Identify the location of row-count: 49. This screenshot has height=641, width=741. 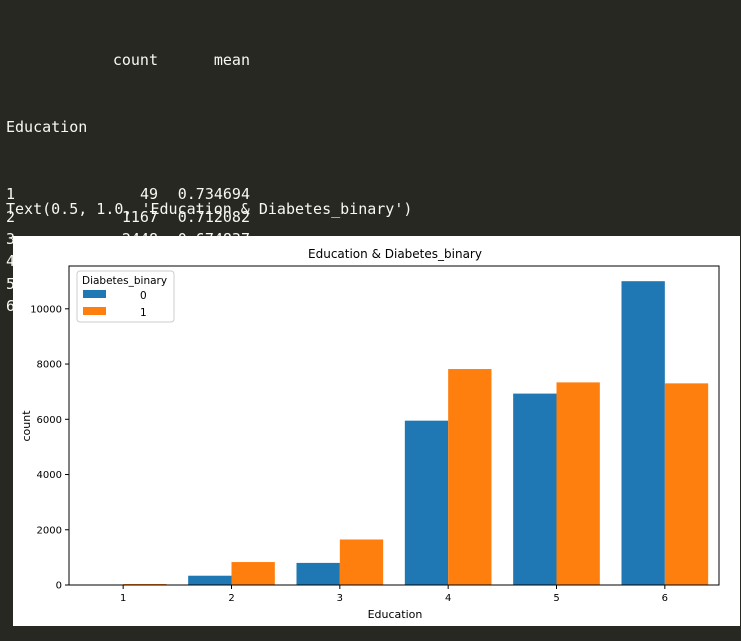
(148, 194).